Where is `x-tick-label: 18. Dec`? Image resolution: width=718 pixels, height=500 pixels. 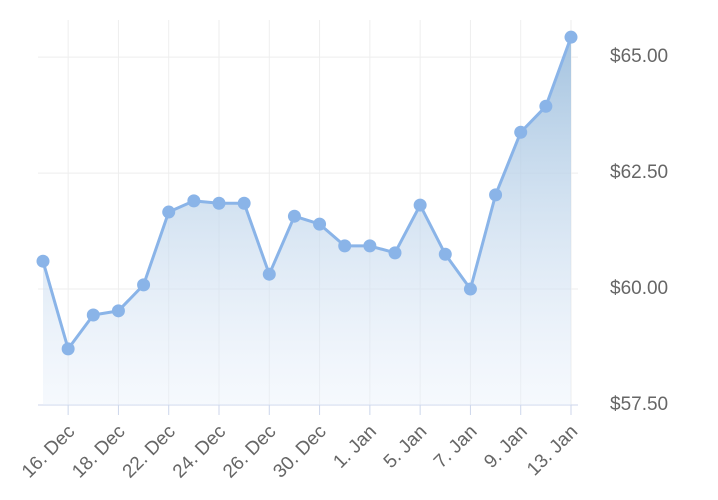
x-tick-label: 18. Dec is located at coordinates (98, 451).